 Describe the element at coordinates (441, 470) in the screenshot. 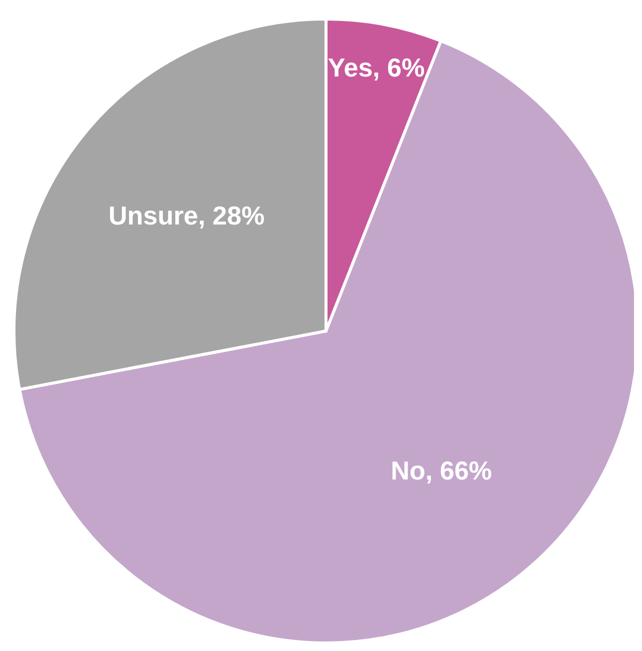

I see `slice-label: No, 66%` at that location.